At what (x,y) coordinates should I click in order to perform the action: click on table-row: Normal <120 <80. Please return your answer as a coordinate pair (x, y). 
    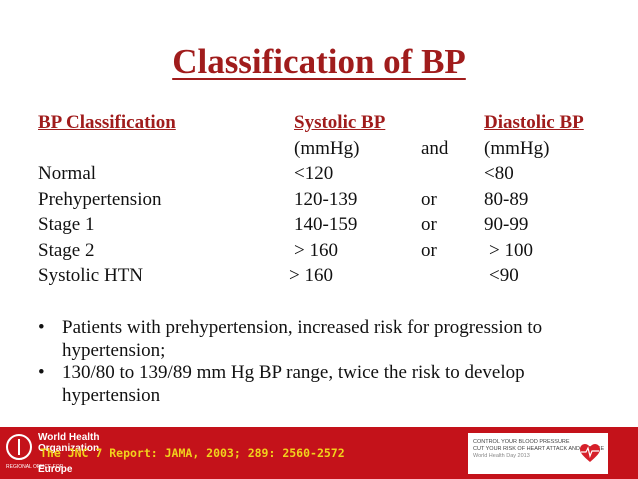
    Looking at the image, I should click on (319, 176).